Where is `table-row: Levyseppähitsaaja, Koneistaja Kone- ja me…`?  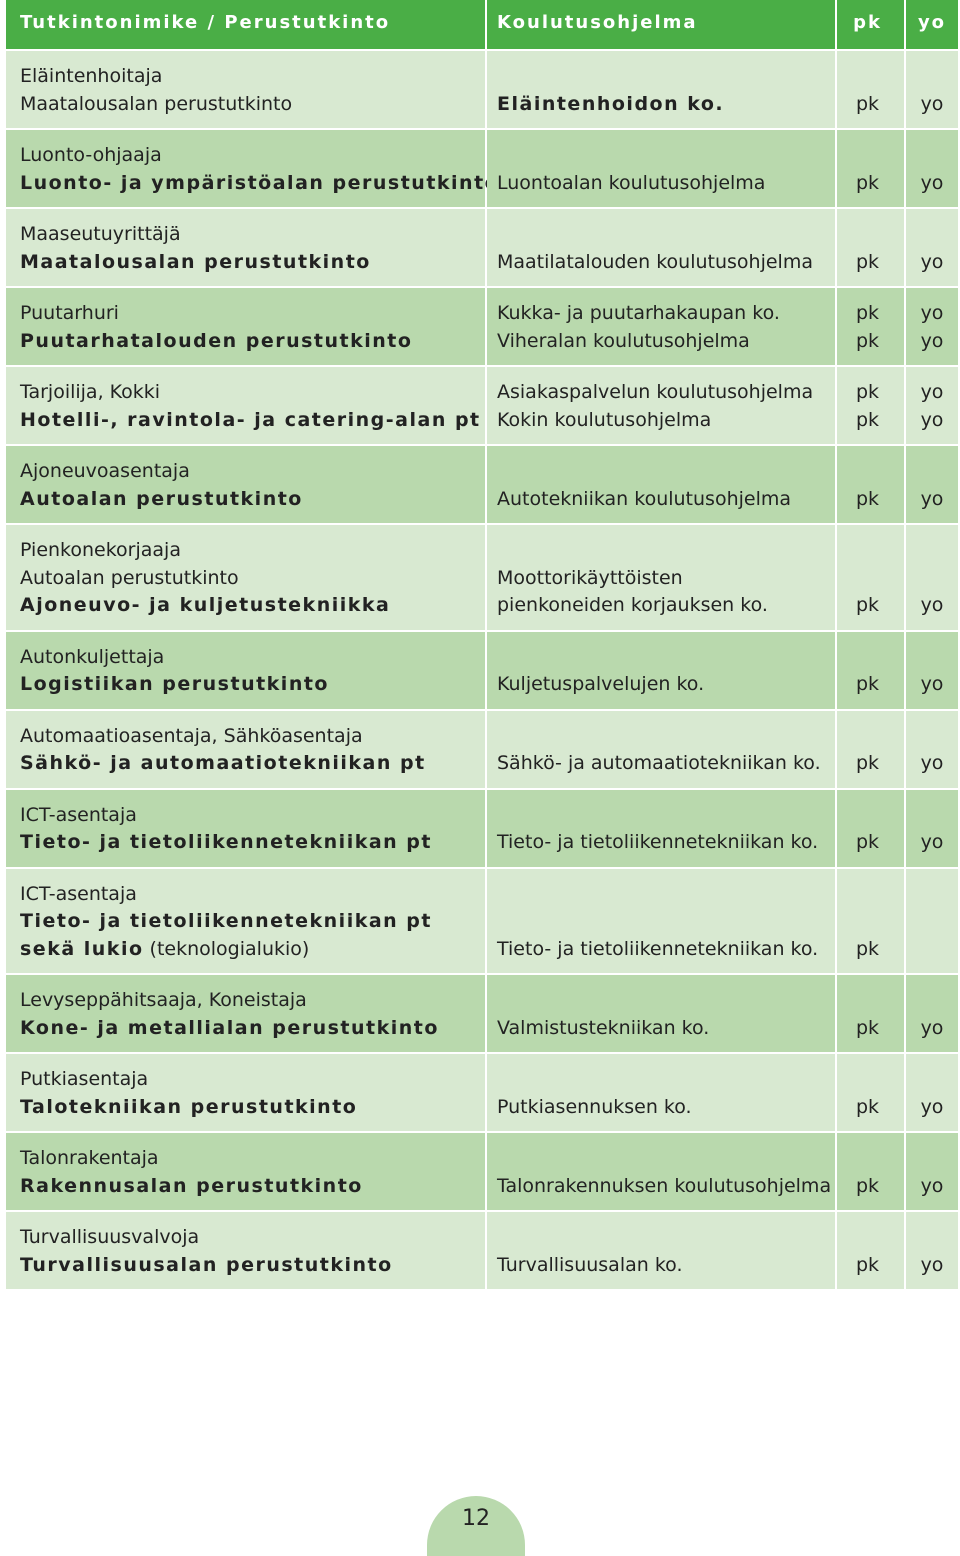 table-row: Levyseppähitsaaja, Koneistaja Kone- ja me… is located at coordinates (482, 1013).